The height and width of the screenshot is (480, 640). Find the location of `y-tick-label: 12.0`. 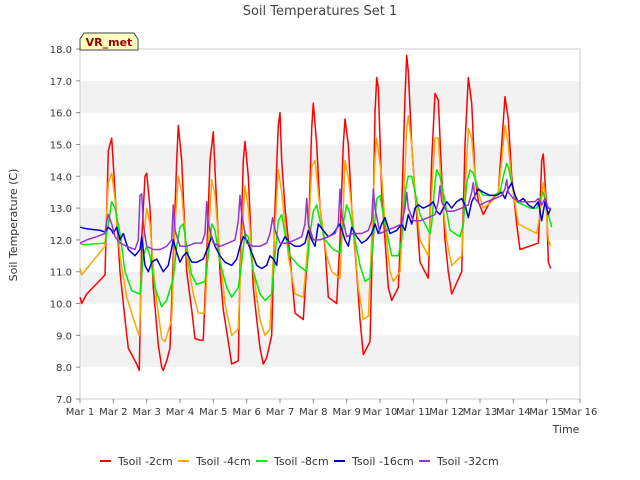

y-tick-label: 12.0 is located at coordinates (61, 241).